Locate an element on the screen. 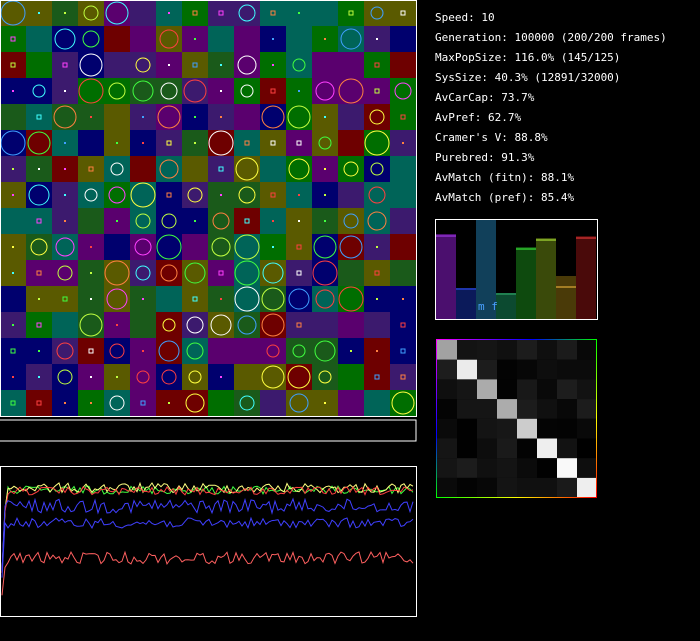 Image resolution: width=700 pixels, height=641 pixels. stat-line: AvPref: 62.7% is located at coordinates (478, 117).